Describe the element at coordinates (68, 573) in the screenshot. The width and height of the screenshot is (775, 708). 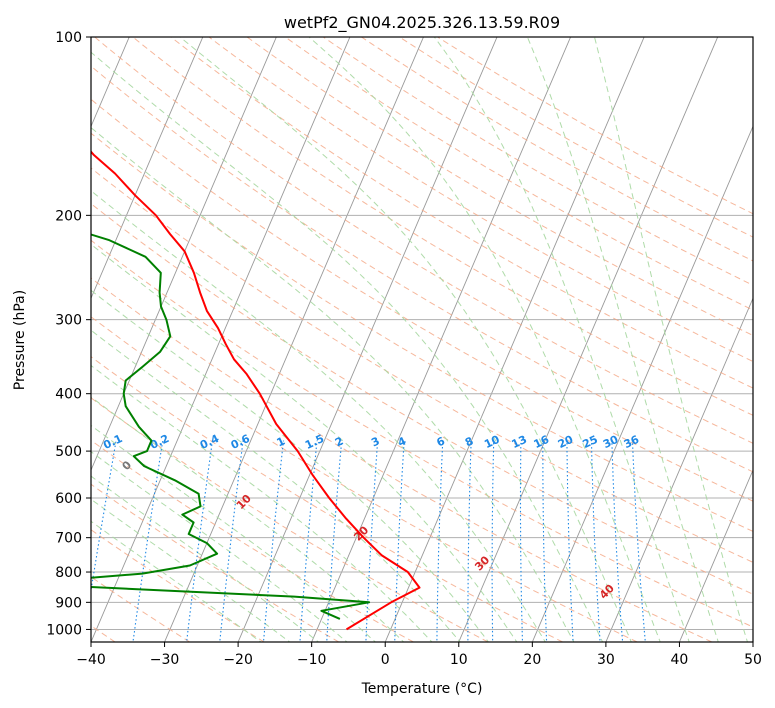
I see `y-tick-label: 800` at that location.